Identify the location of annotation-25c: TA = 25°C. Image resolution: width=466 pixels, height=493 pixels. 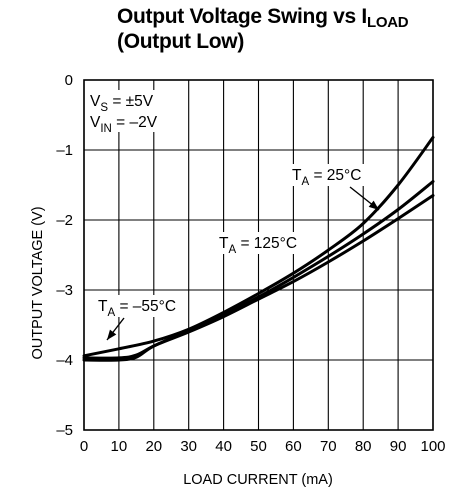
(330, 176).